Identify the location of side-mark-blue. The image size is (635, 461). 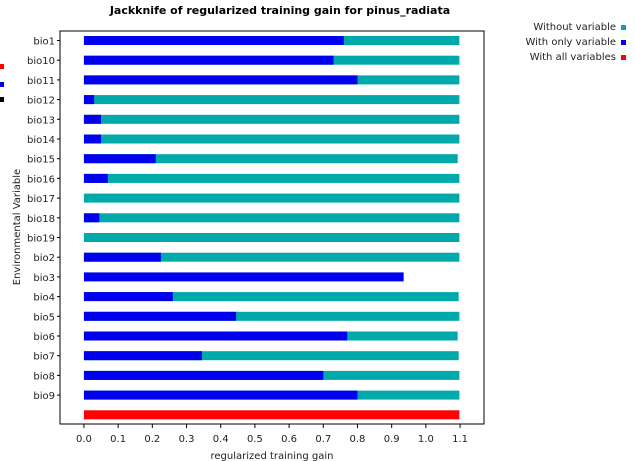
(2, 84).